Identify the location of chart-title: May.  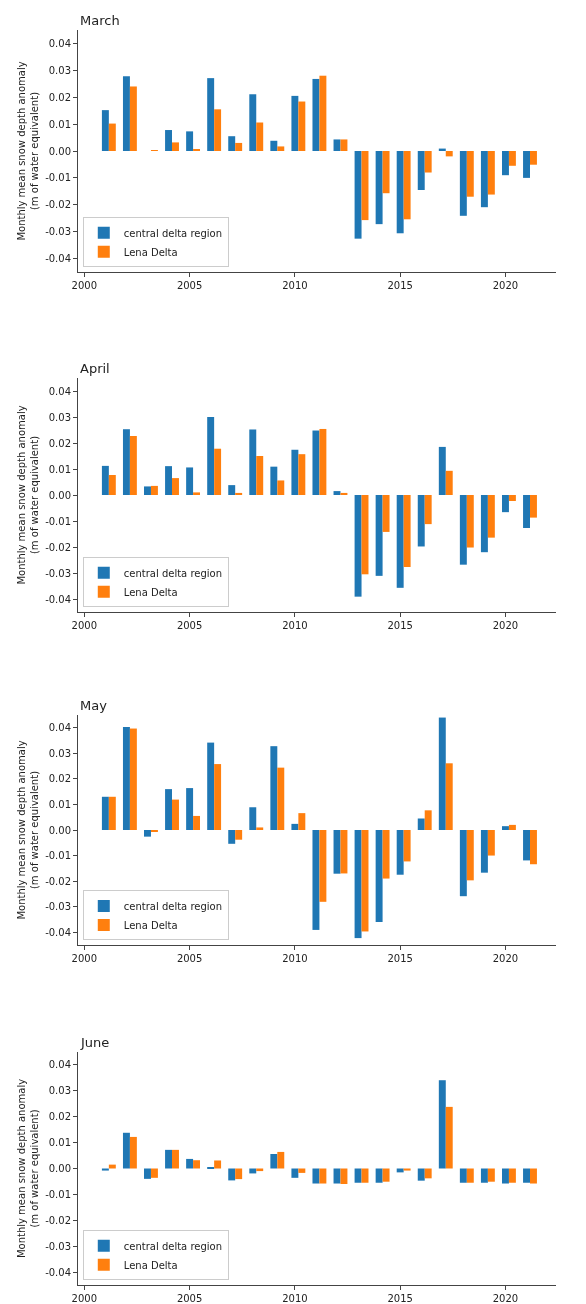
(94, 705).